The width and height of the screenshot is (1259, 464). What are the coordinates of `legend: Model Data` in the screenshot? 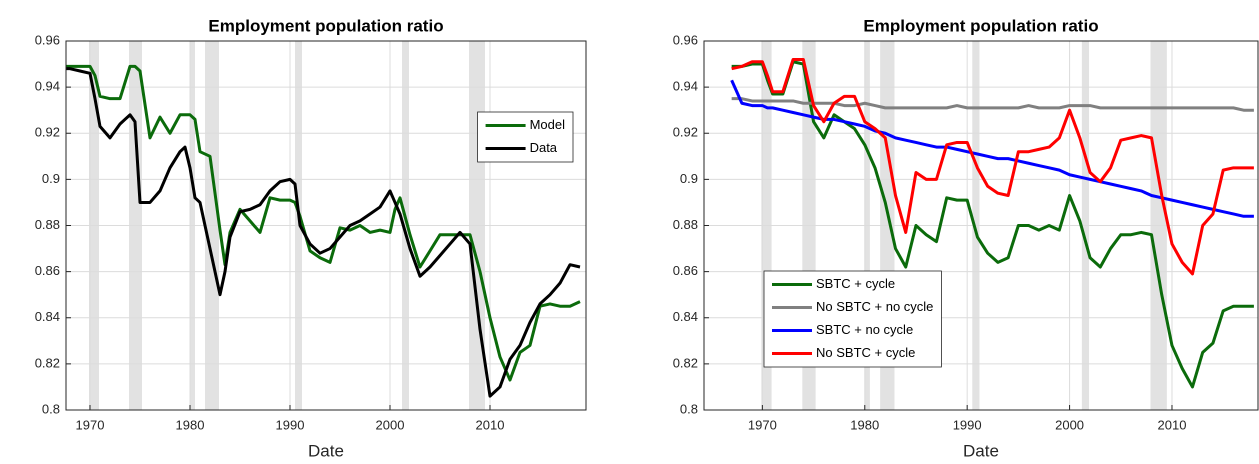 It's located at (525, 137).